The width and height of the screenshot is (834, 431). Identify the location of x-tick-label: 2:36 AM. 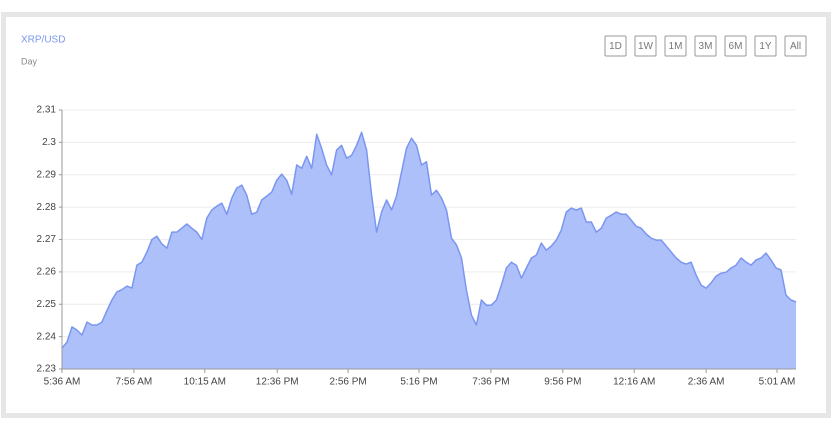
(706, 382).